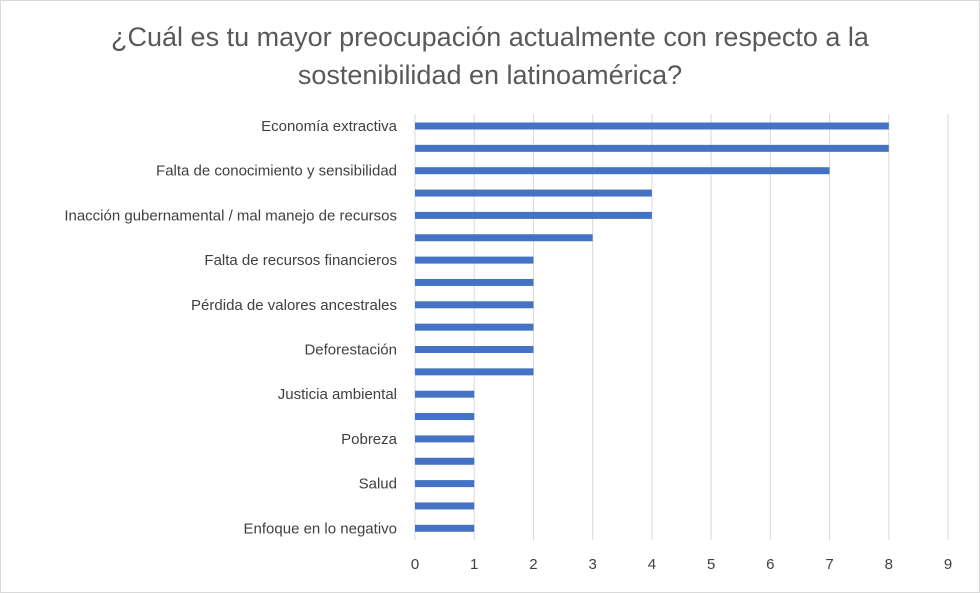 The image size is (980, 593). I want to click on x-tick-label-5: 5, so click(711, 564).